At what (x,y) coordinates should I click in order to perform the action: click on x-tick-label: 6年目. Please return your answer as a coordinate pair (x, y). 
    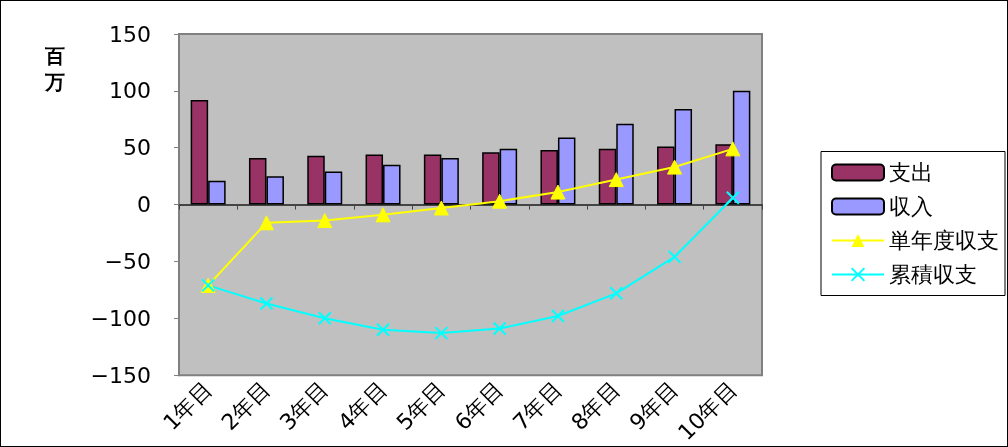
    Looking at the image, I should click on (479, 406).